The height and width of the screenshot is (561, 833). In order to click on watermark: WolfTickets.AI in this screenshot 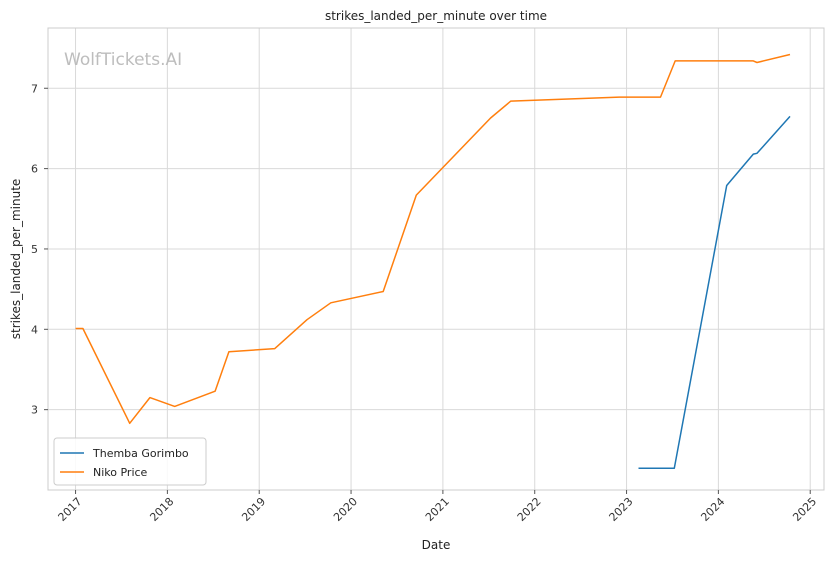, I will do `click(123, 60)`.